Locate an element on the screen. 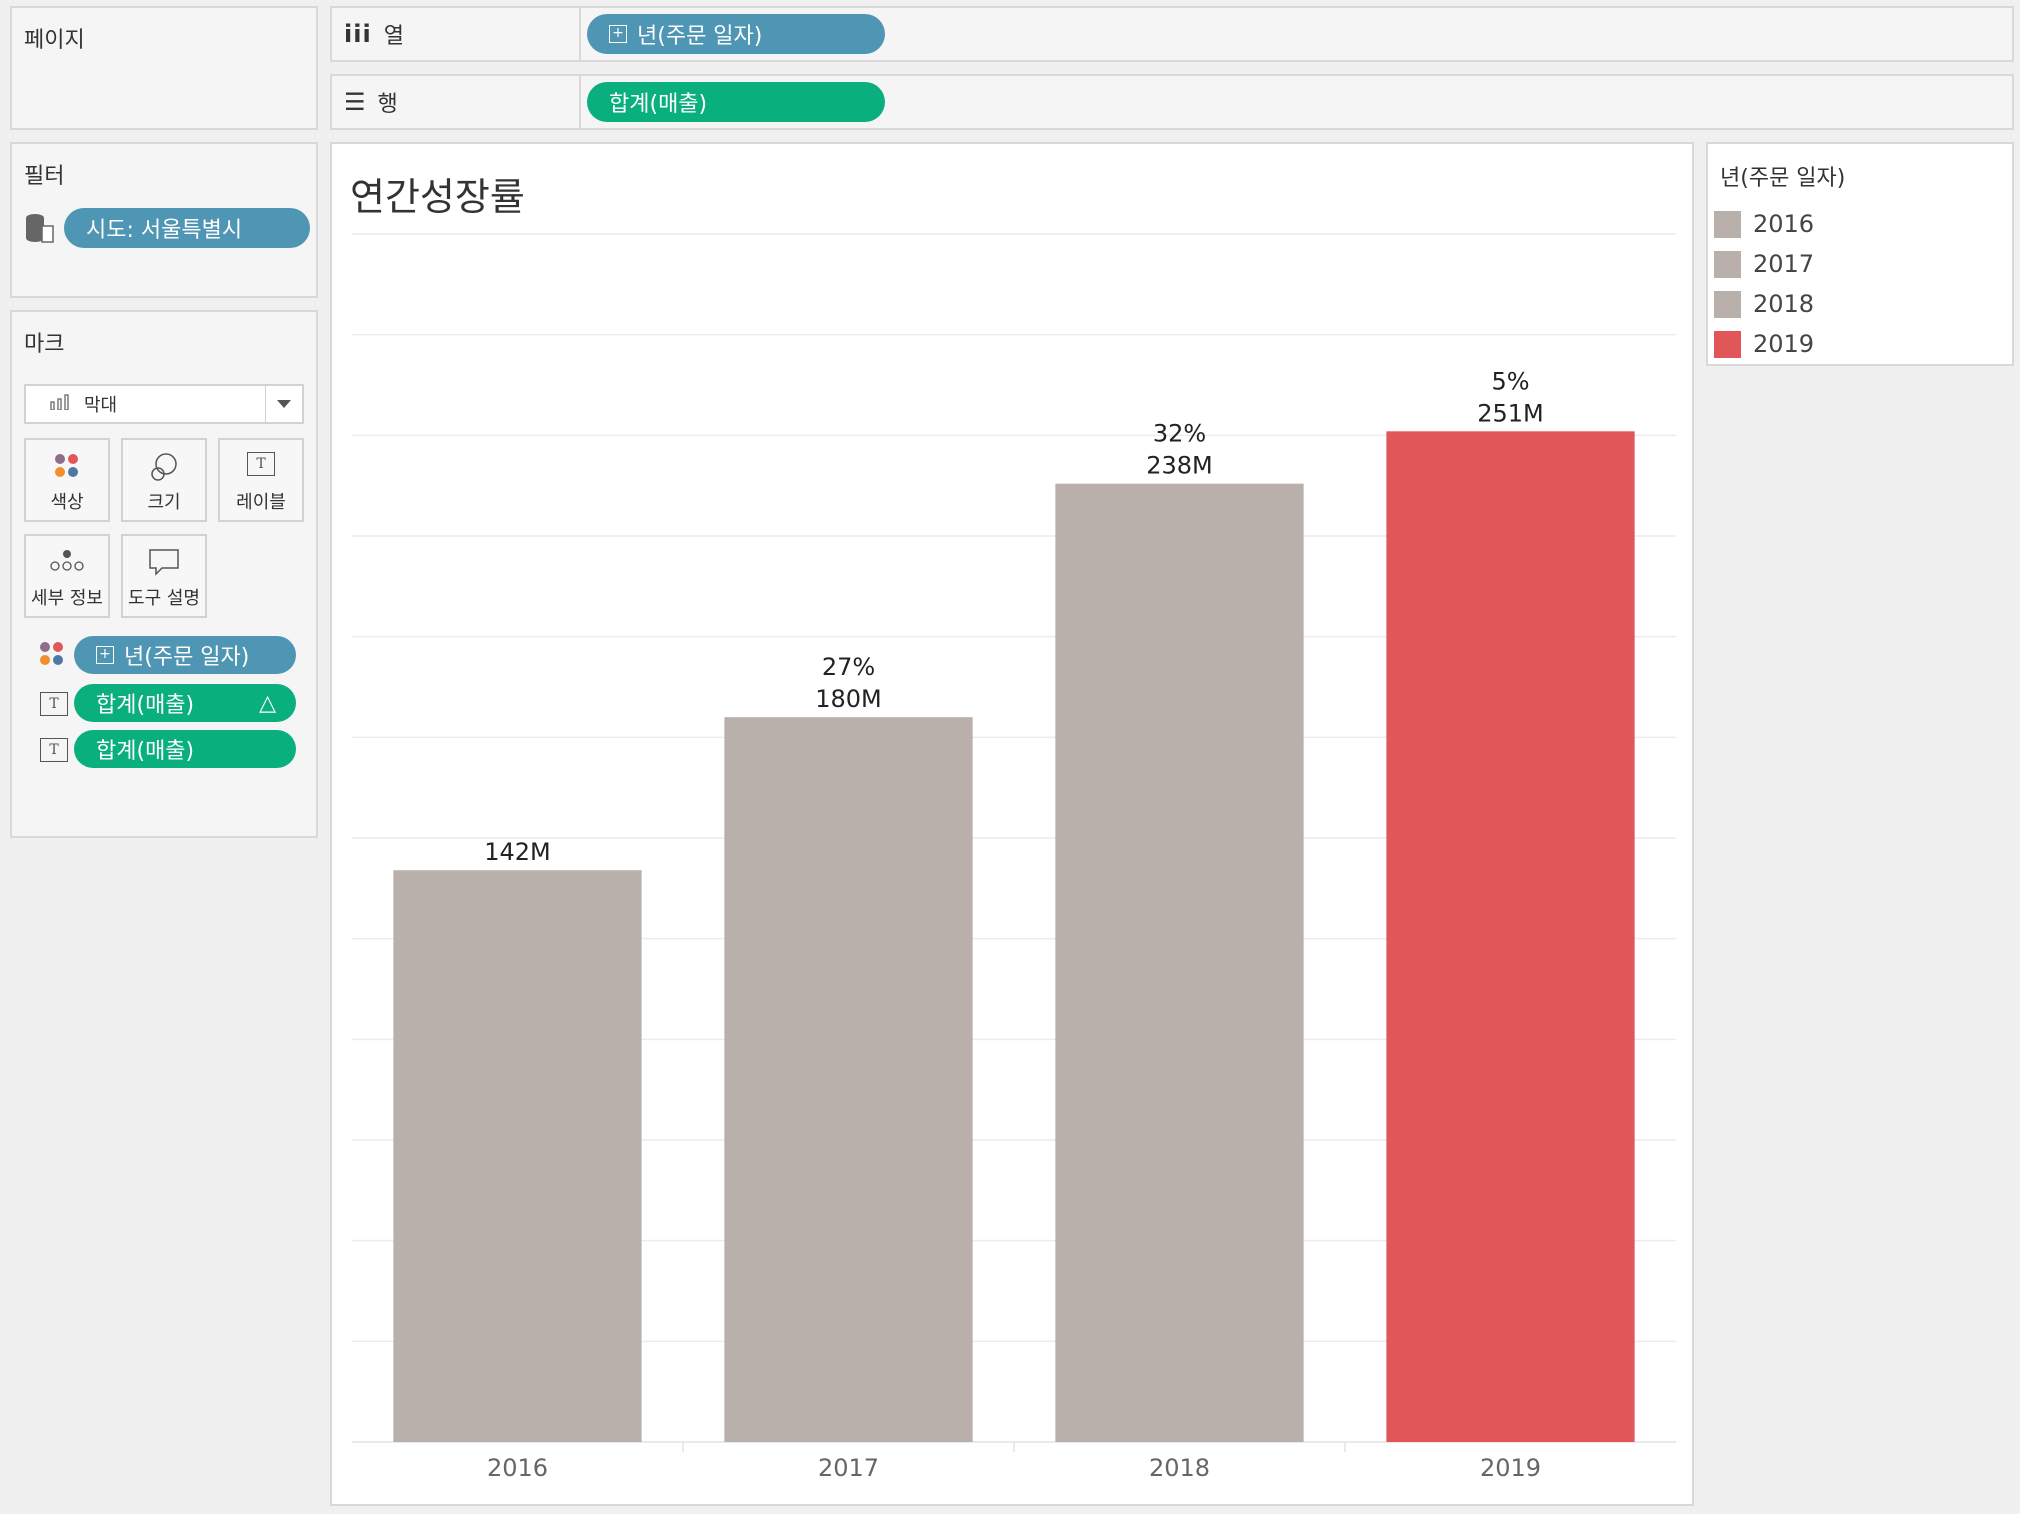 Image resolution: width=2020 pixels, height=1514 pixels. color-field-label: 년(주문 일자) is located at coordinates (187, 657).